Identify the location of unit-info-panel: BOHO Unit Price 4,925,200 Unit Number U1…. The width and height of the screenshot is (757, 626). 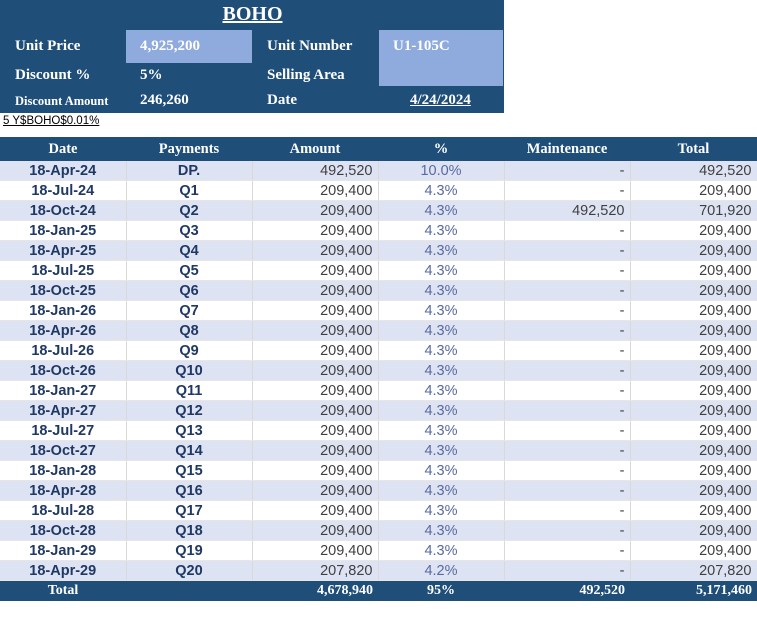
(252, 56).